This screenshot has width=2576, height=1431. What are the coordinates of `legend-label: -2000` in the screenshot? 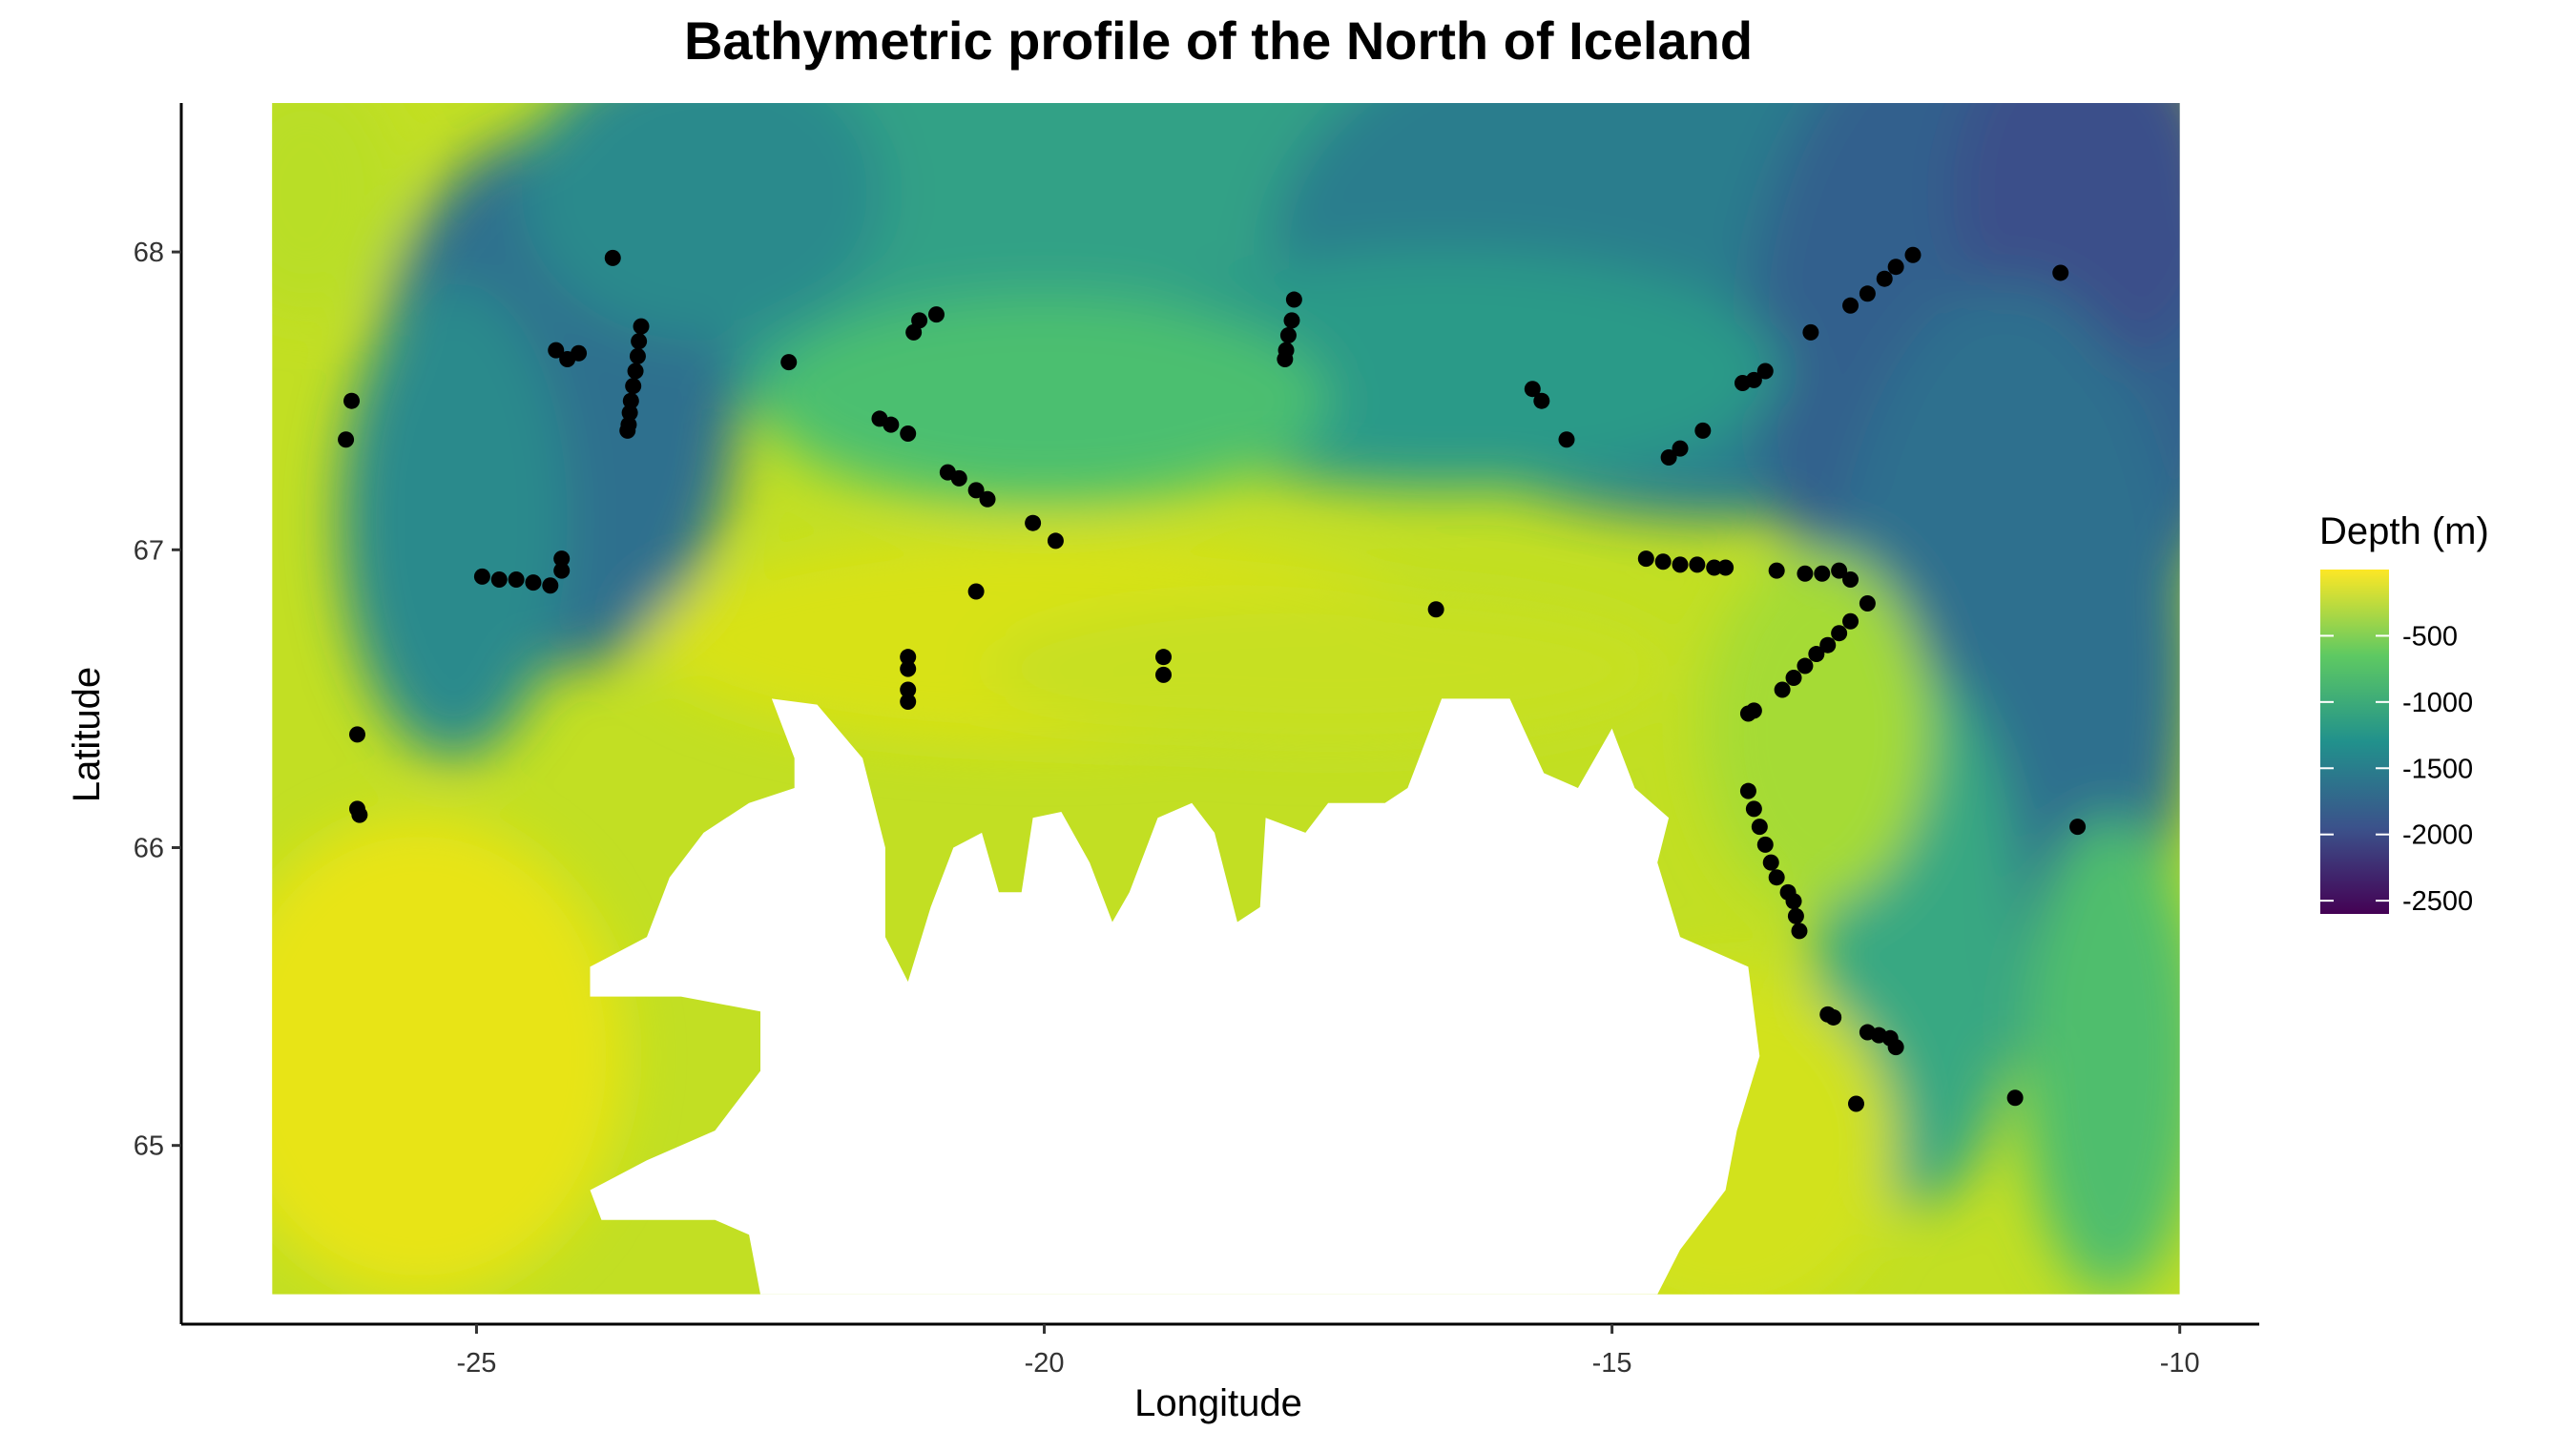 It's located at (2437, 835).